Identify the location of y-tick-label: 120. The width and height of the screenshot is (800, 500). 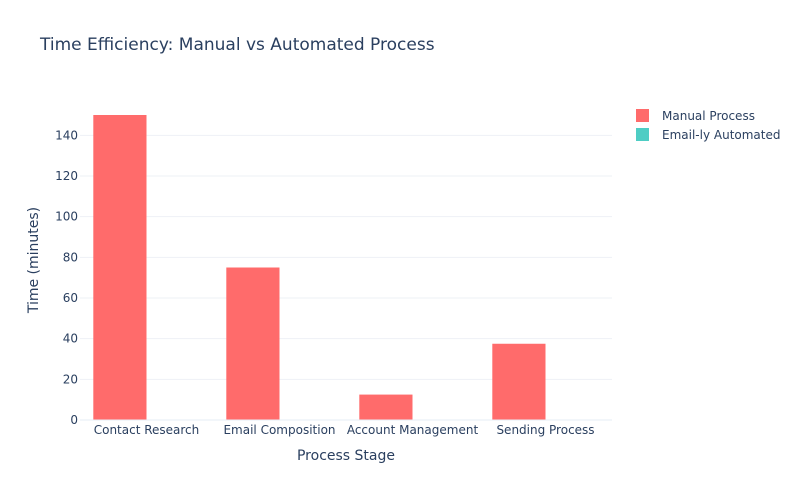
(66, 176).